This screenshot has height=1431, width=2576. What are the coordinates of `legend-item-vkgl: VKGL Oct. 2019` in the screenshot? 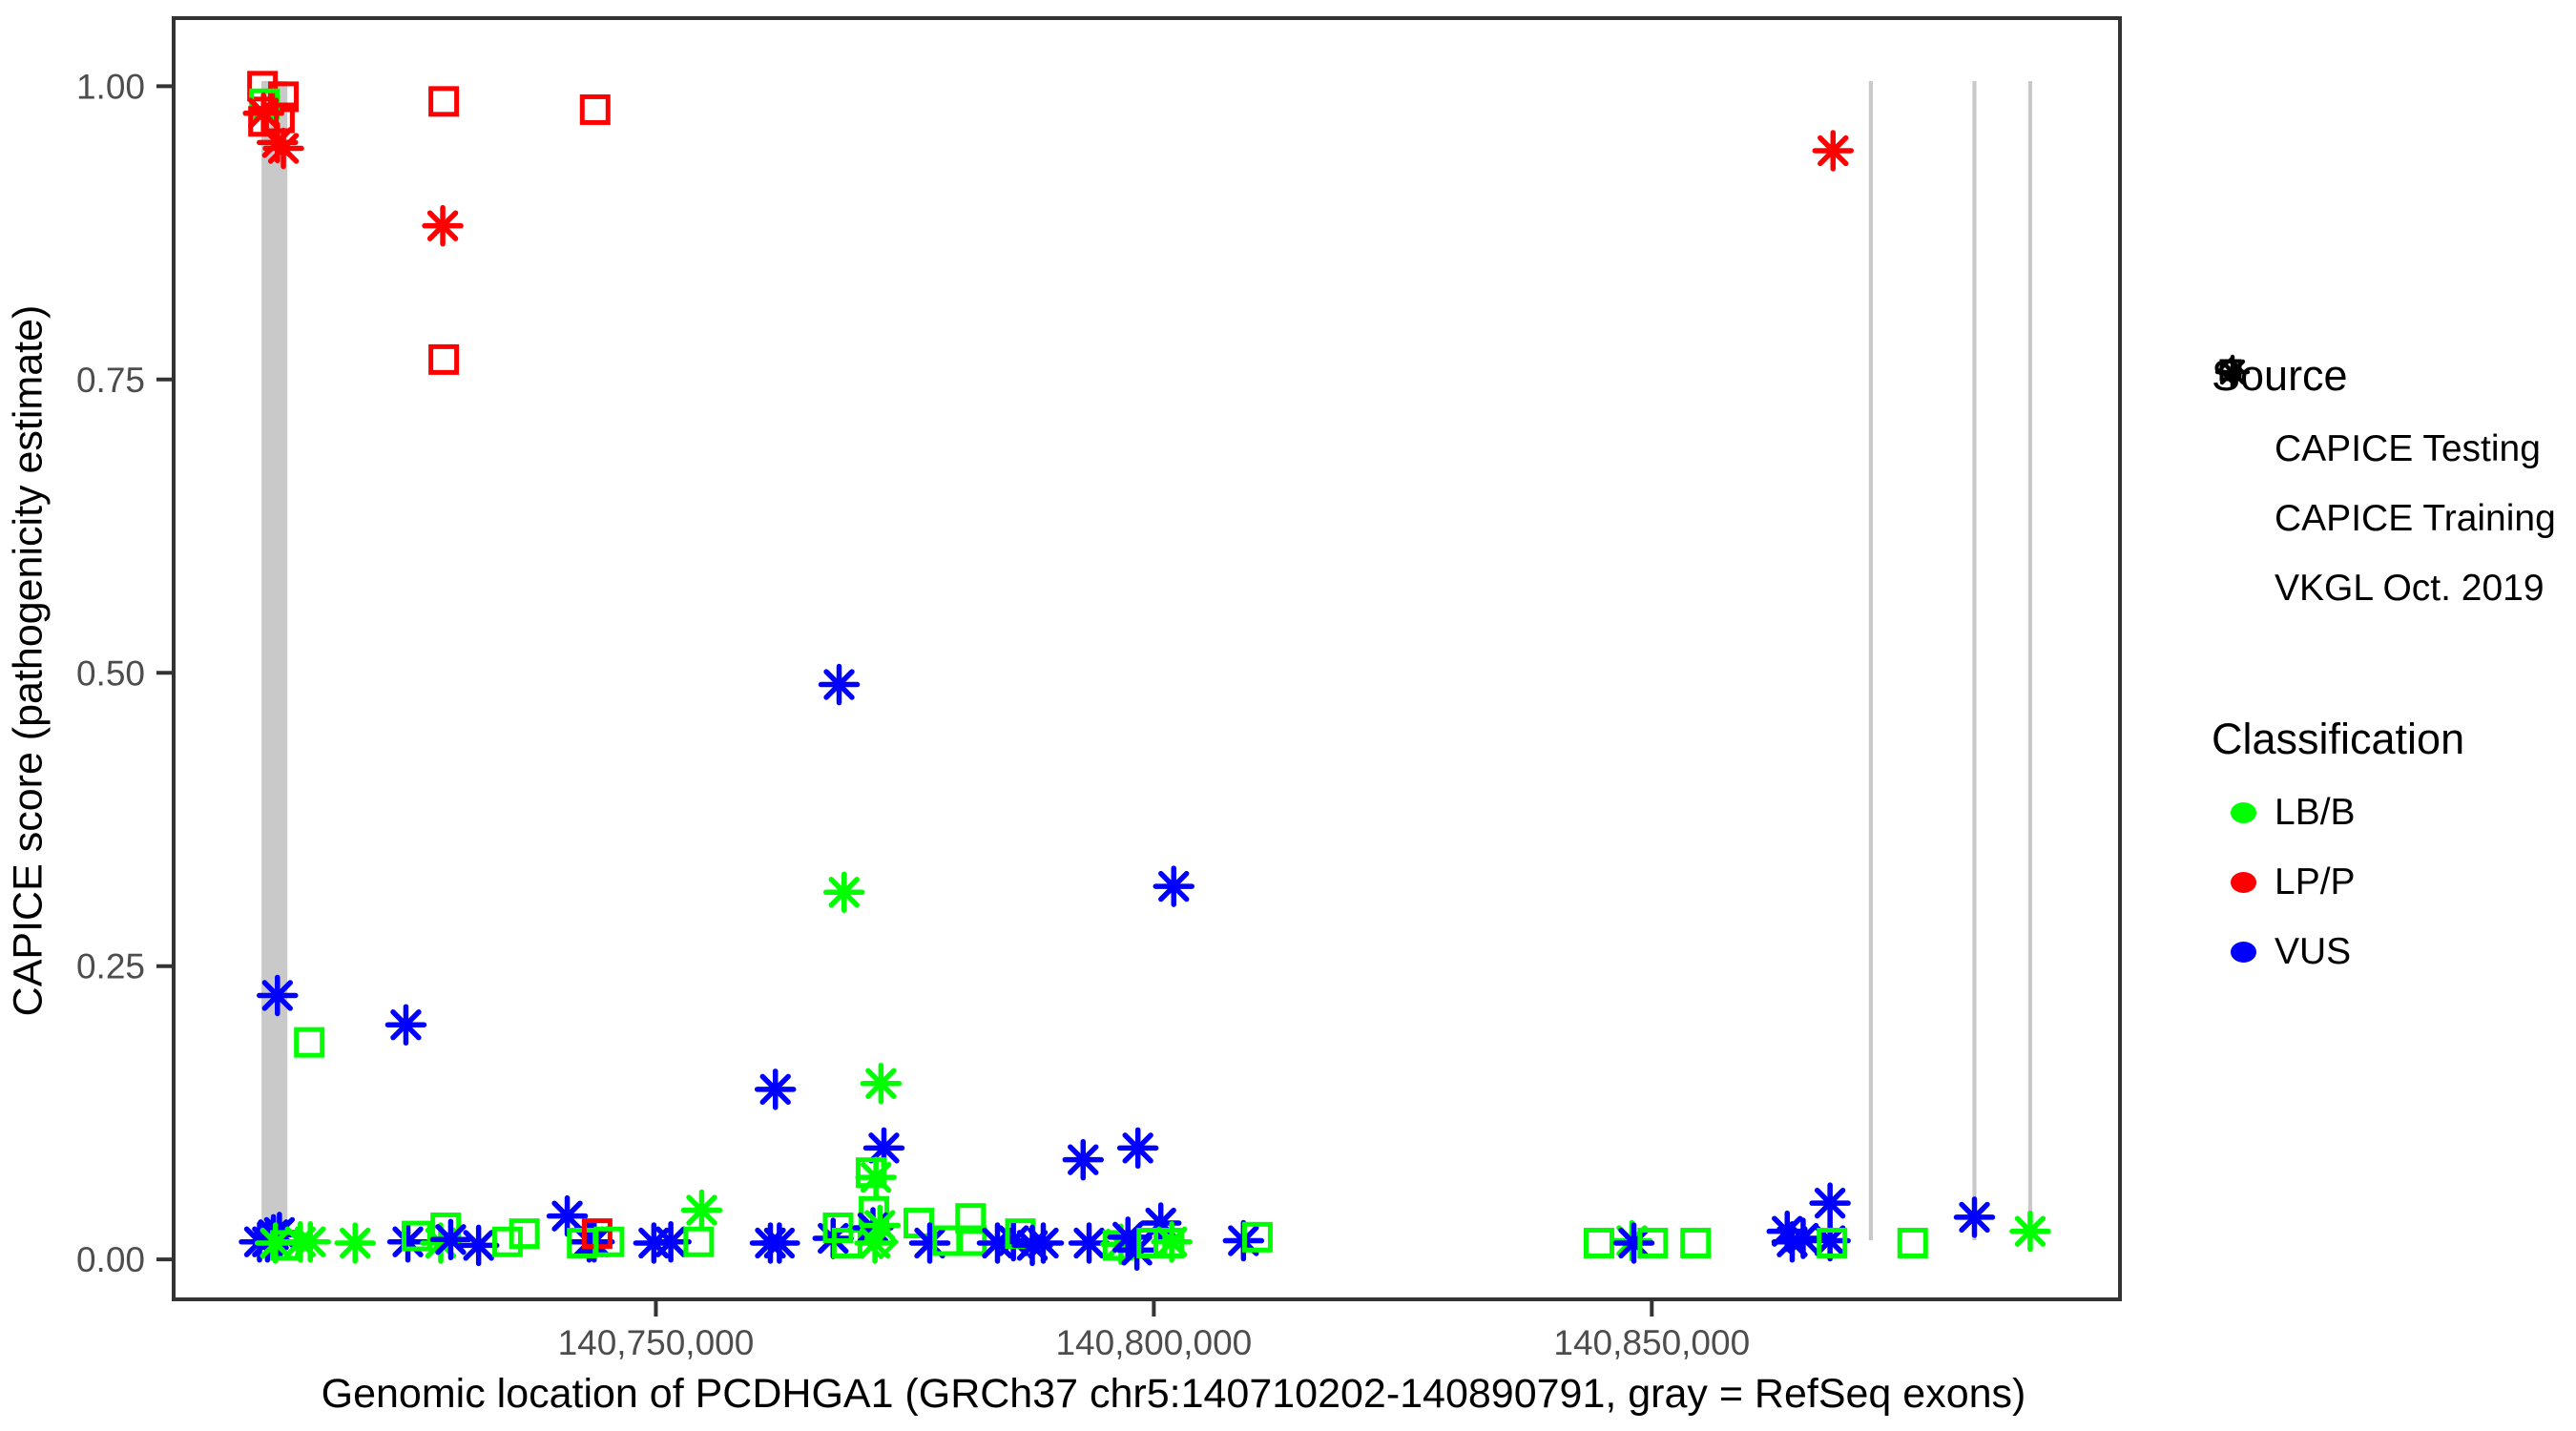 It's located at (2393, 489).